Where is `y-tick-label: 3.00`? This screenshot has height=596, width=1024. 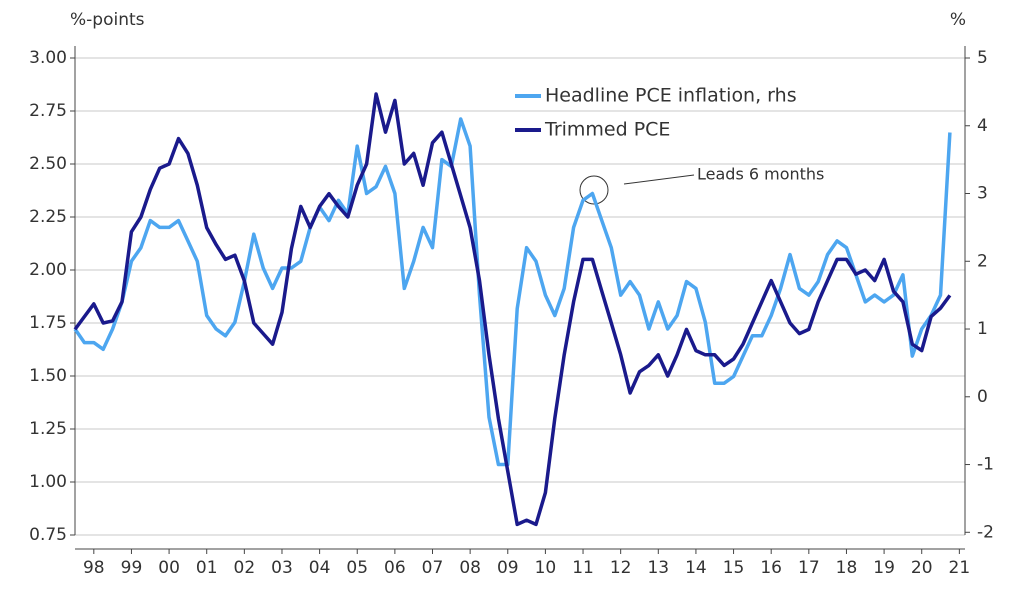 y-tick-label: 3.00 is located at coordinates (48, 58).